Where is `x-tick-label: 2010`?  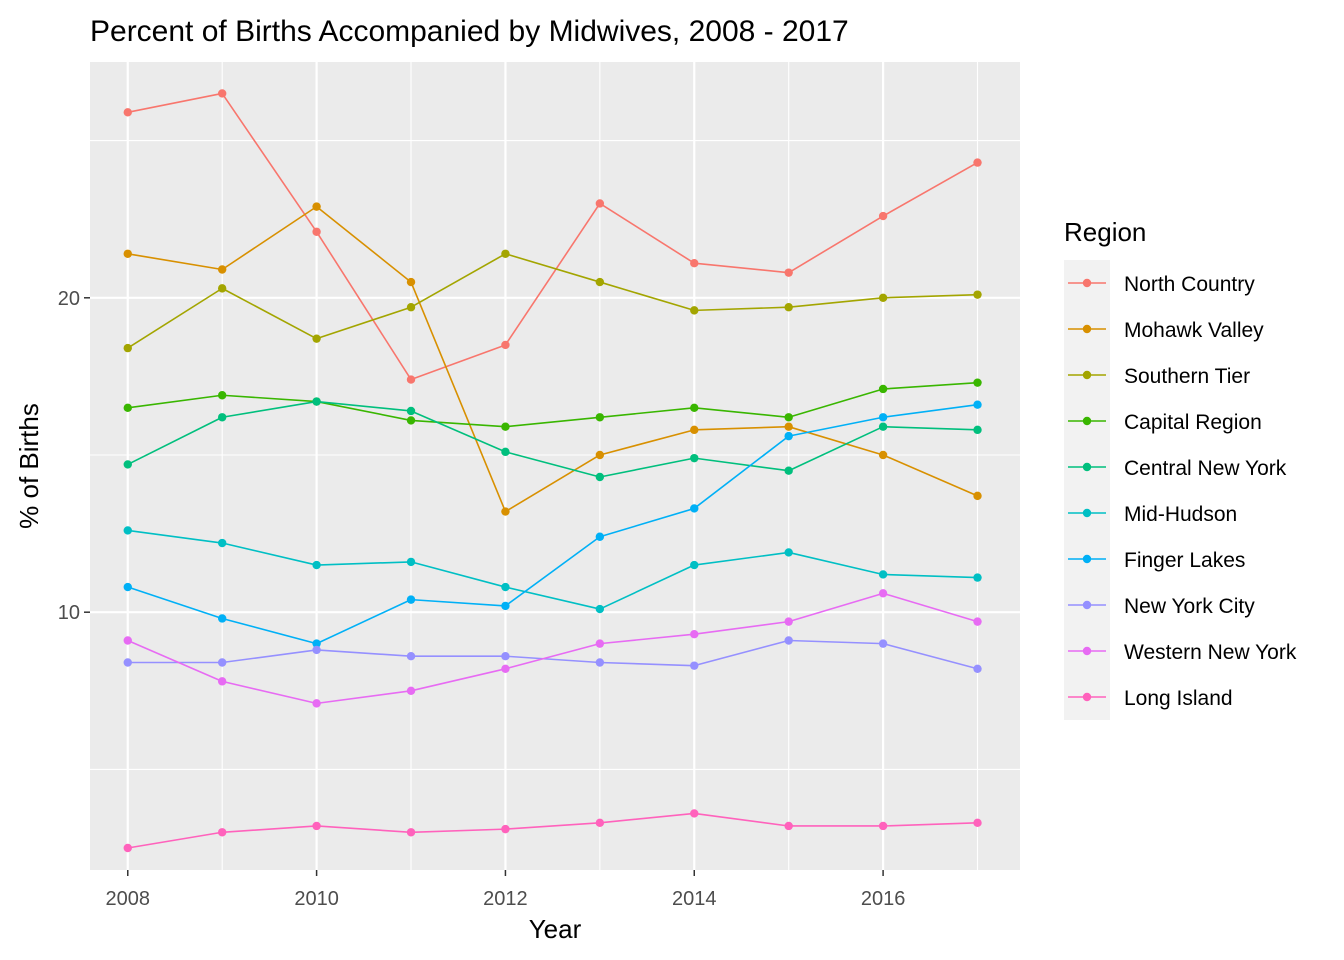 x-tick-label: 2010 is located at coordinates (316, 899).